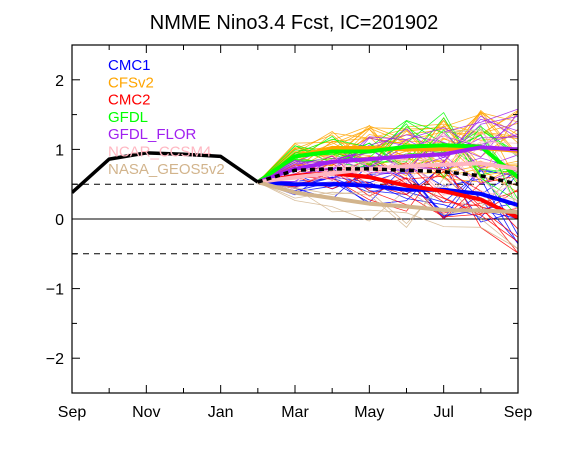 Image resolution: width=563 pixels, height=450 pixels. I want to click on x-tick-label: May, so click(369, 412).